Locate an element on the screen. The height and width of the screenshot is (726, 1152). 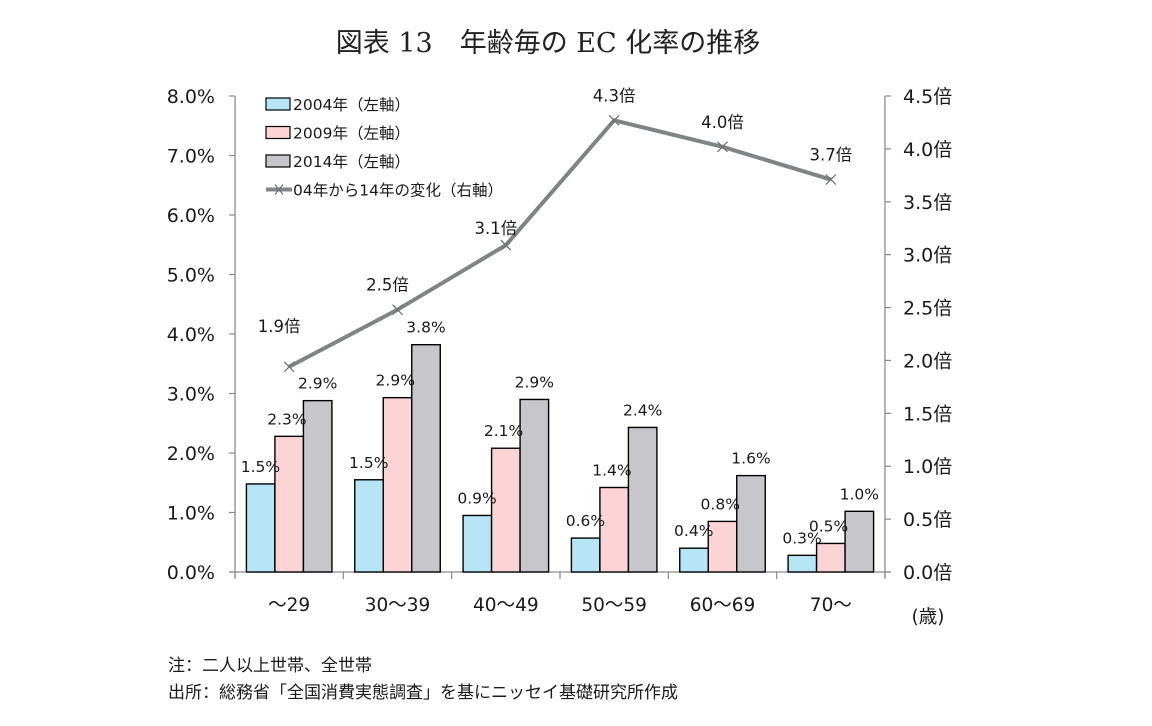
legend-label: 04年から14年の変化（右軸） is located at coordinates (398, 191).